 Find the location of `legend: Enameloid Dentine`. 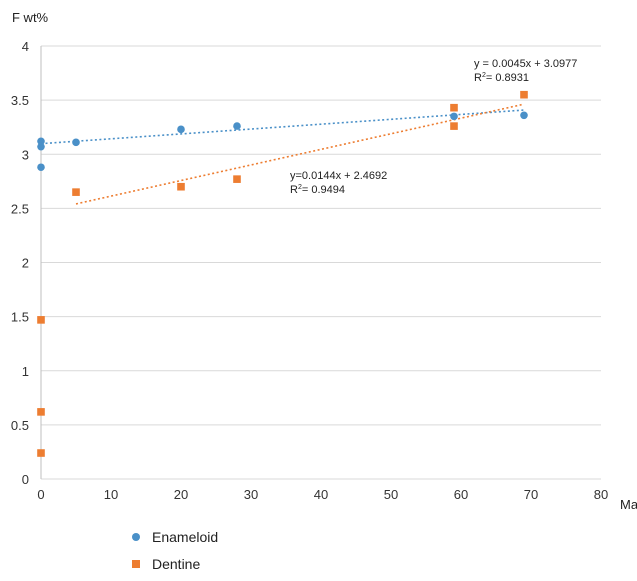

legend: Enameloid Dentine is located at coordinates (175, 553).